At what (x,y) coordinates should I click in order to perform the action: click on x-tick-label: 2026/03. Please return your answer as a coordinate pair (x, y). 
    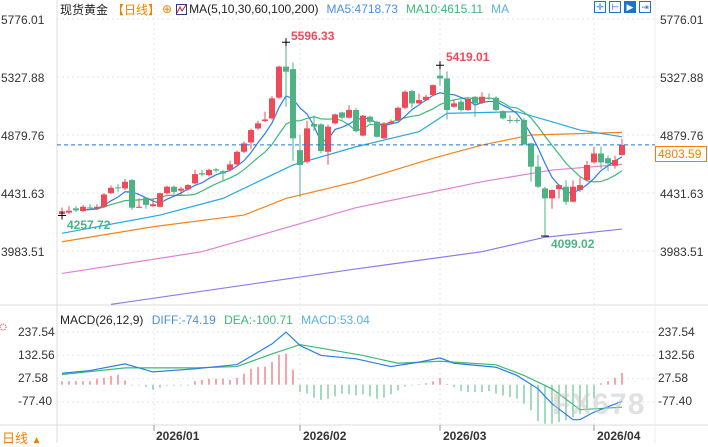
    Looking at the image, I should click on (465, 436).